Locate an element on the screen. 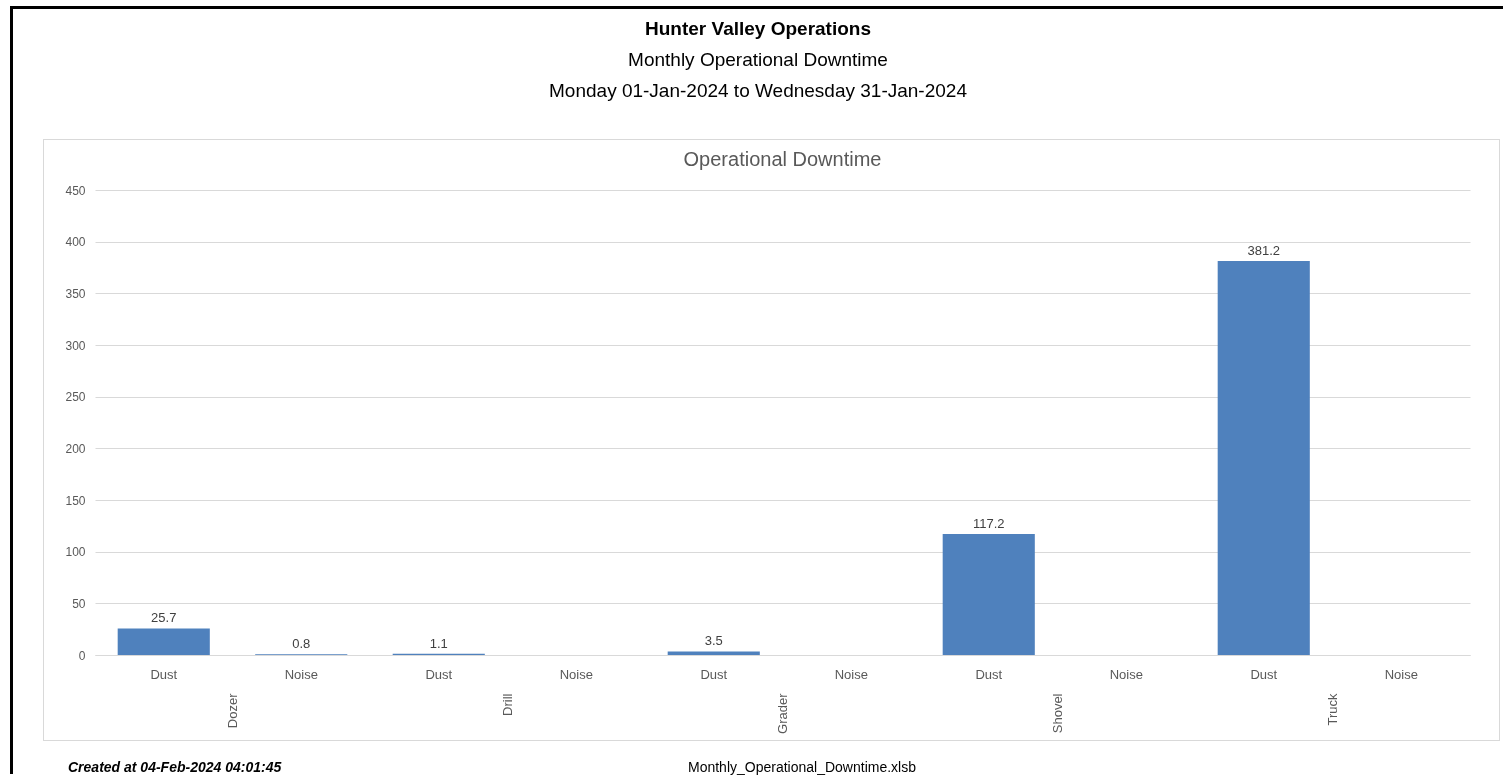 The image size is (1508, 775). chart-title: Operational Downtime is located at coordinates (782, 159).